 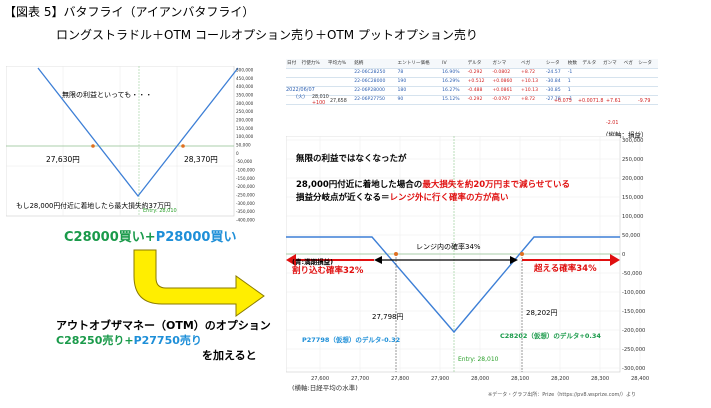 I want to click on table-cell: 15.12%, so click(x=454, y=100).